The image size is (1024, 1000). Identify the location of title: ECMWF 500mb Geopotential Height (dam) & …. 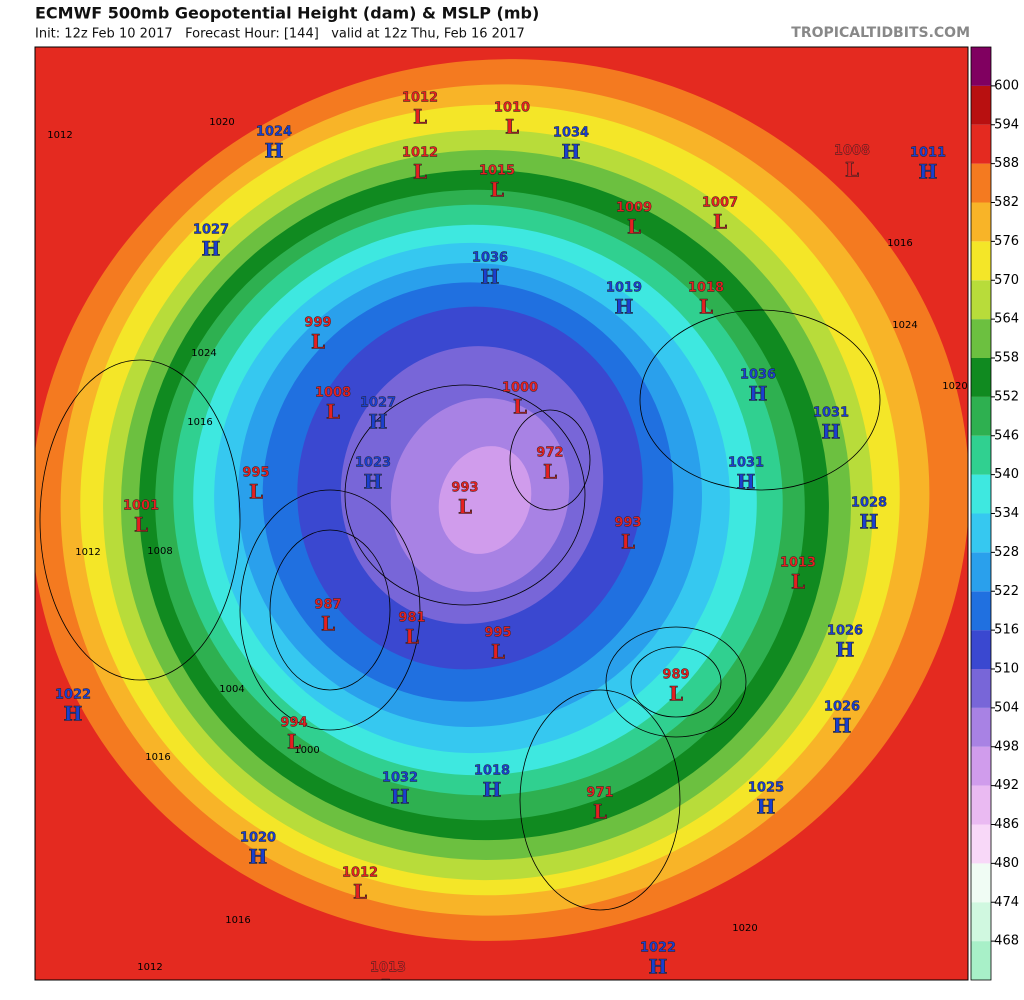
(287, 13).